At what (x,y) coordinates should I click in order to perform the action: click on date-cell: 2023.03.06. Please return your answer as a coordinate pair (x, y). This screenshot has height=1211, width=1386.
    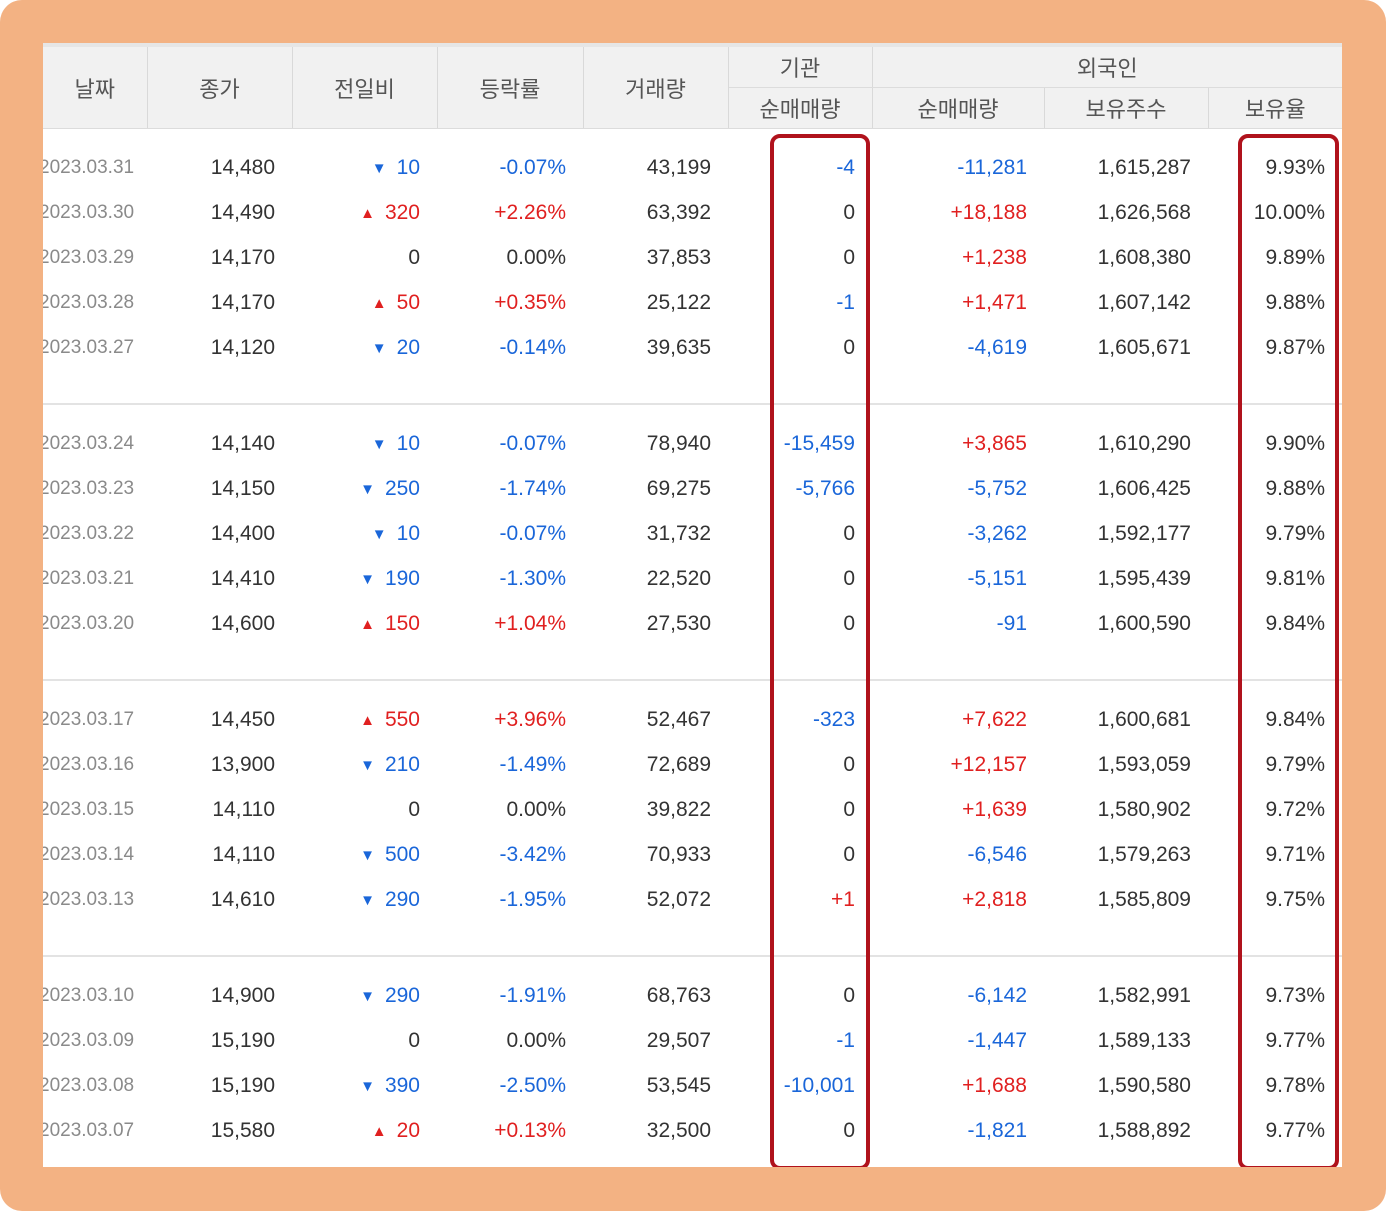
    Looking at the image, I should click on (95, 1160).